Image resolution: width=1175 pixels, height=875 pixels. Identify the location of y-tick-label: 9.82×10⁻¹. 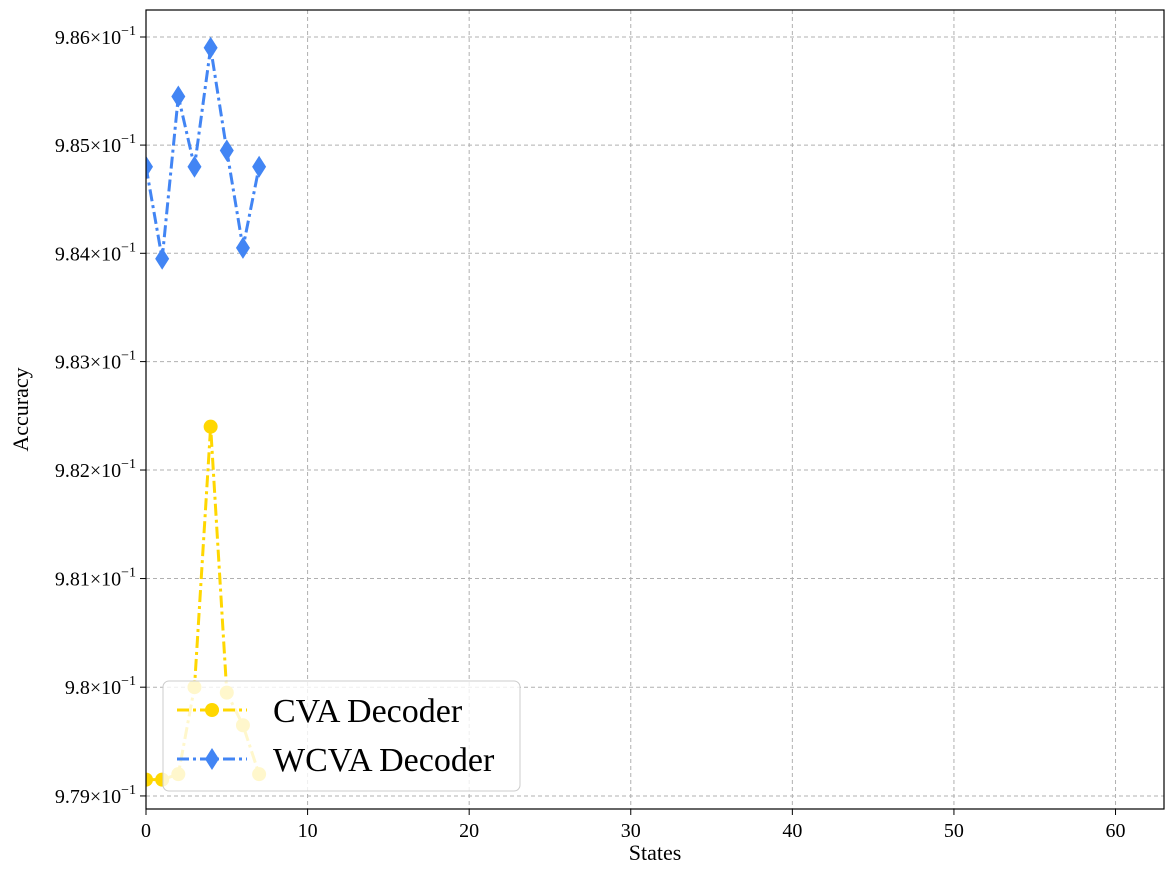
(95, 469).